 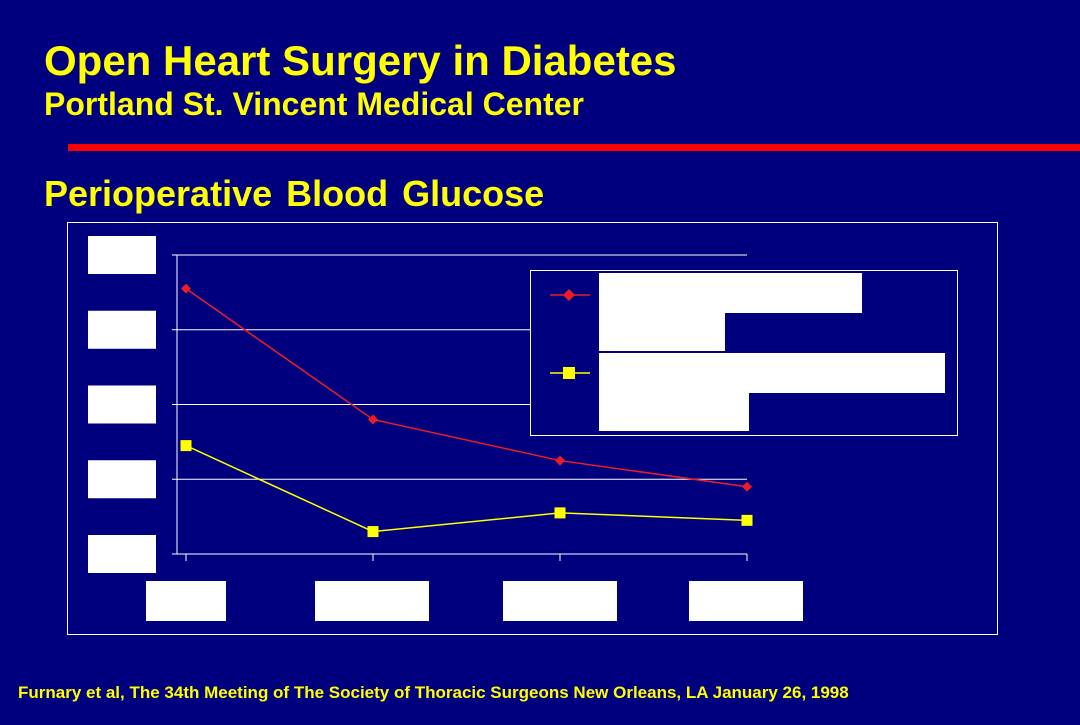 I want to click on slide-subtitle: Portland St. Vincent Medical Center, so click(x=314, y=104).